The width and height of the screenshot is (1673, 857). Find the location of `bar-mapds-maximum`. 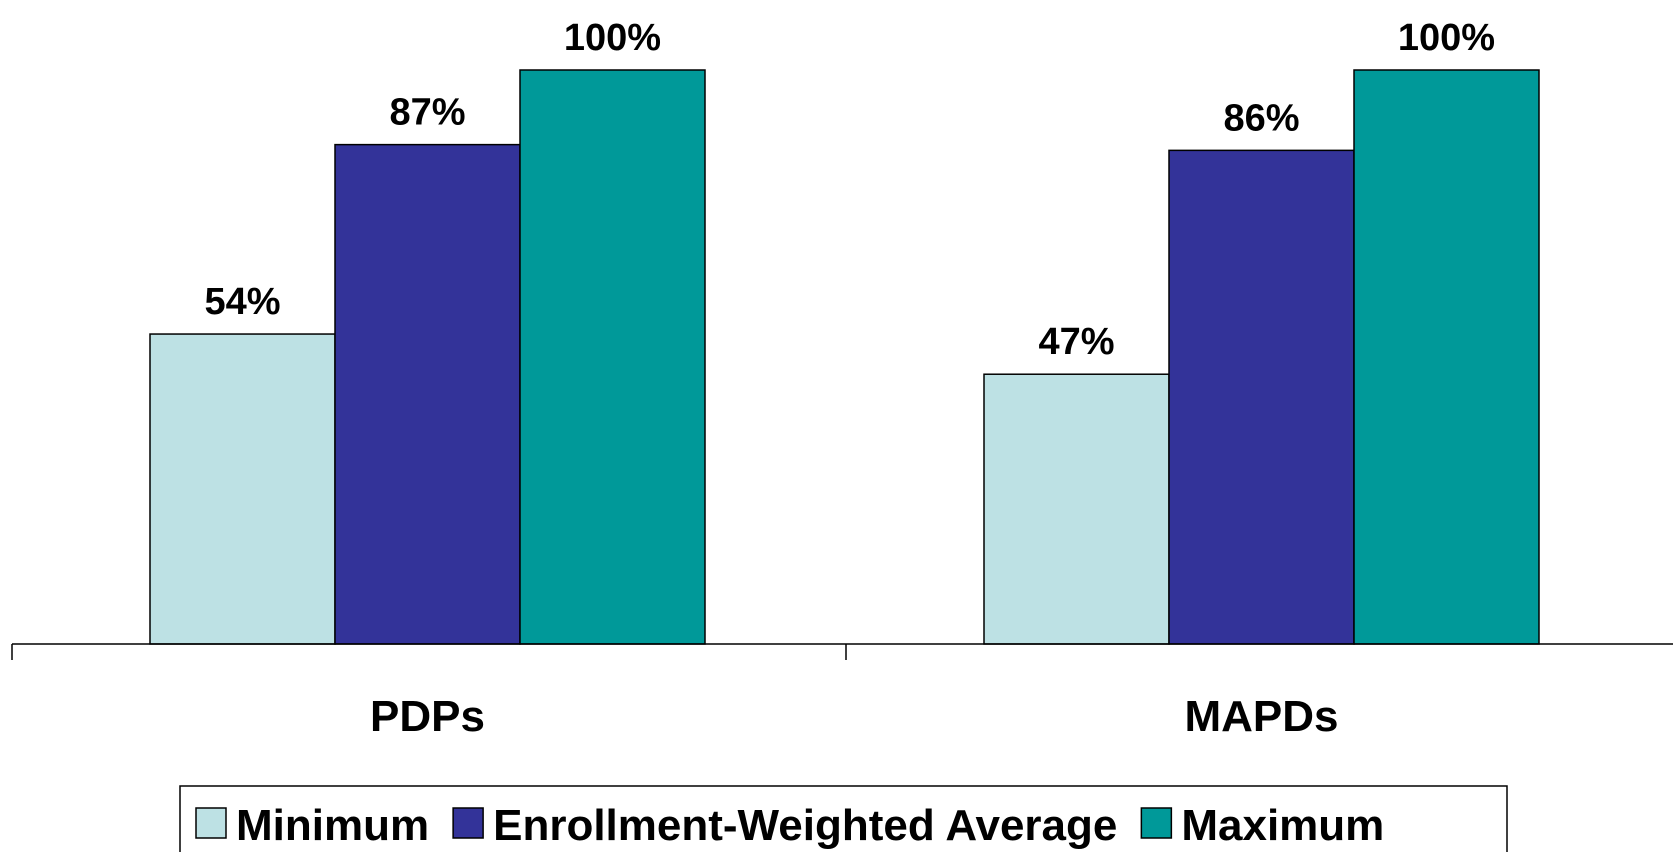

bar-mapds-maximum is located at coordinates (1446, 357).